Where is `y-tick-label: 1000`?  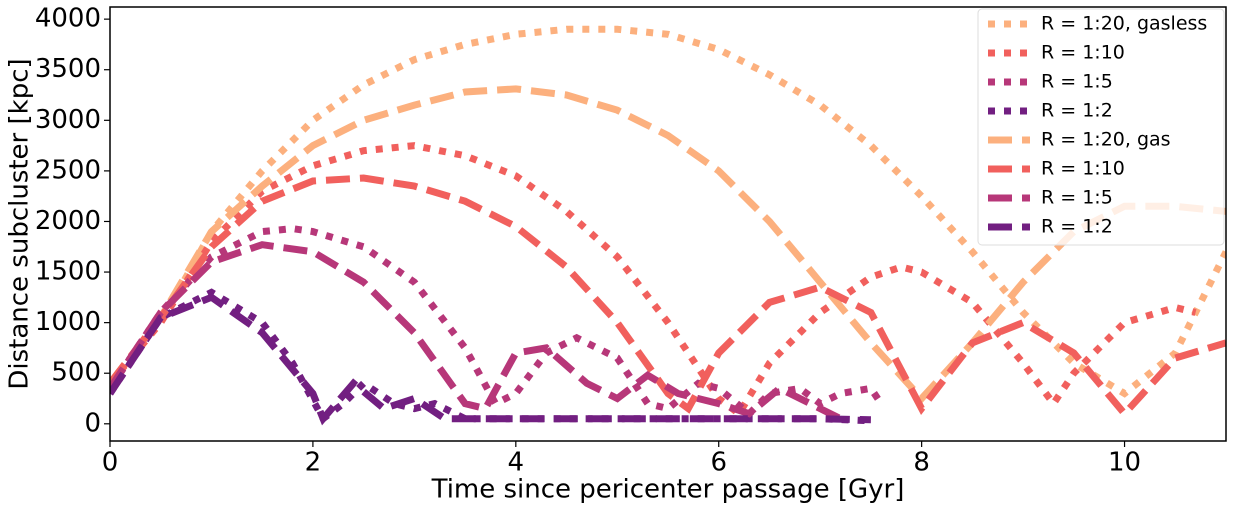 y-tick-label: 1000 is located at coordinates (68, 322).